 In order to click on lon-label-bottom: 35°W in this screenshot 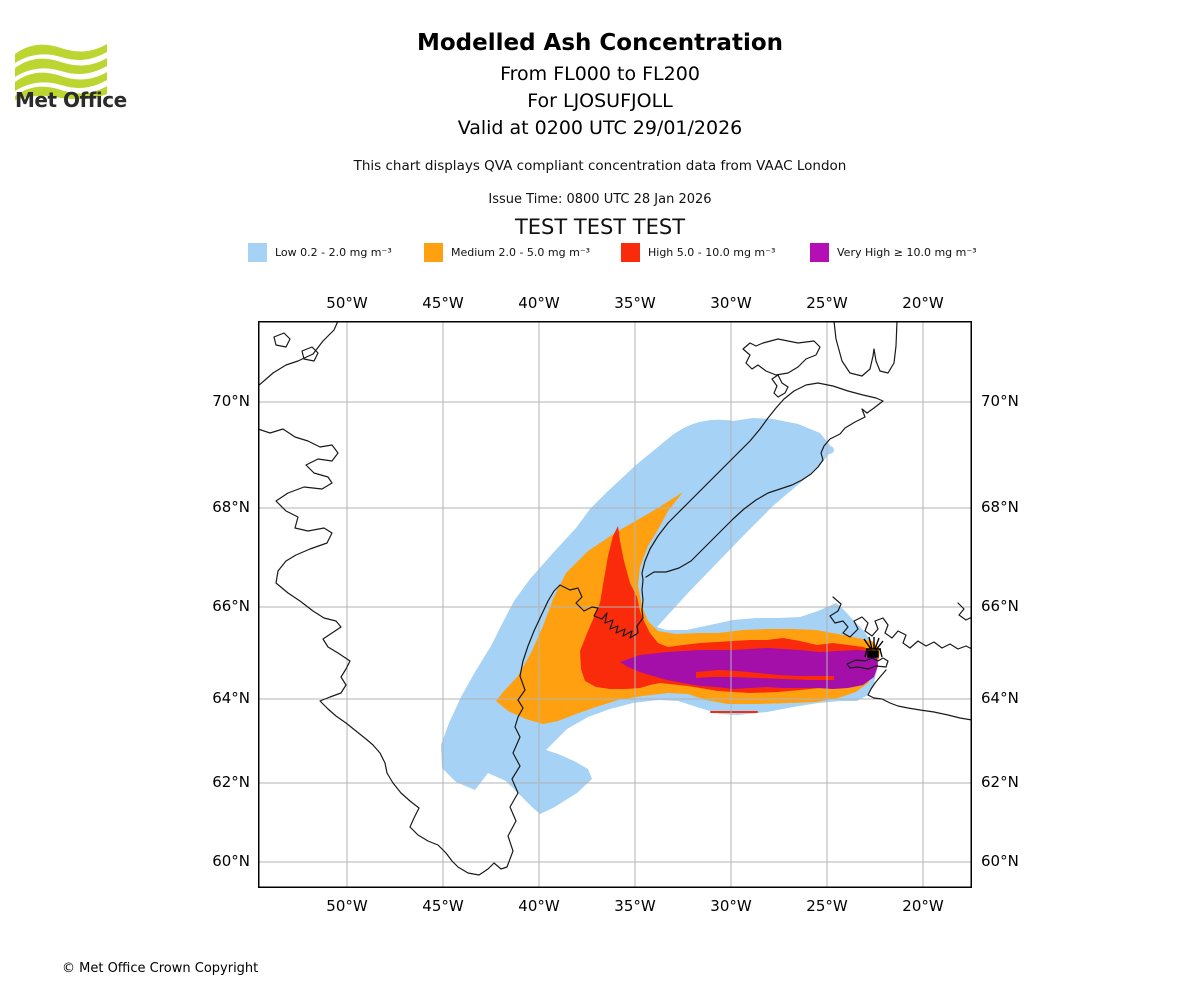, I will do `click(635, 906)`.